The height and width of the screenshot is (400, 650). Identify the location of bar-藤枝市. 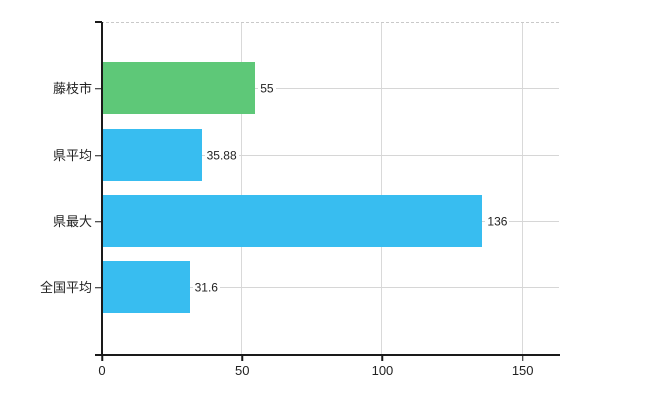
(179, 88).